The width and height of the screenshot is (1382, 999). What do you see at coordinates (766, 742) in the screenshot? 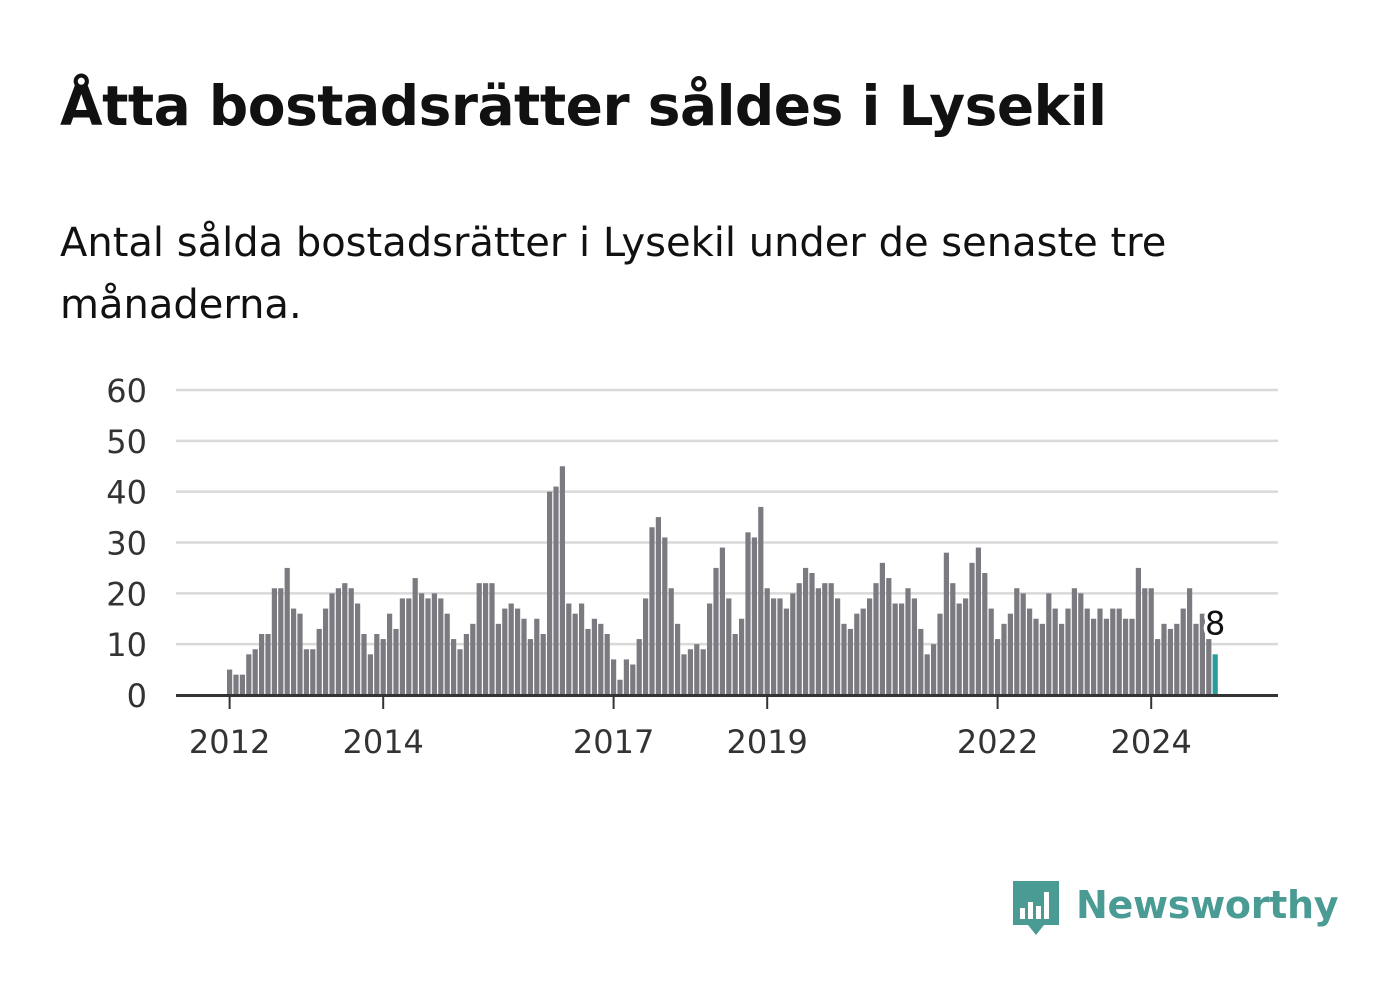
I see `x-tick-label: 2019` at bounding box center [766, 742].